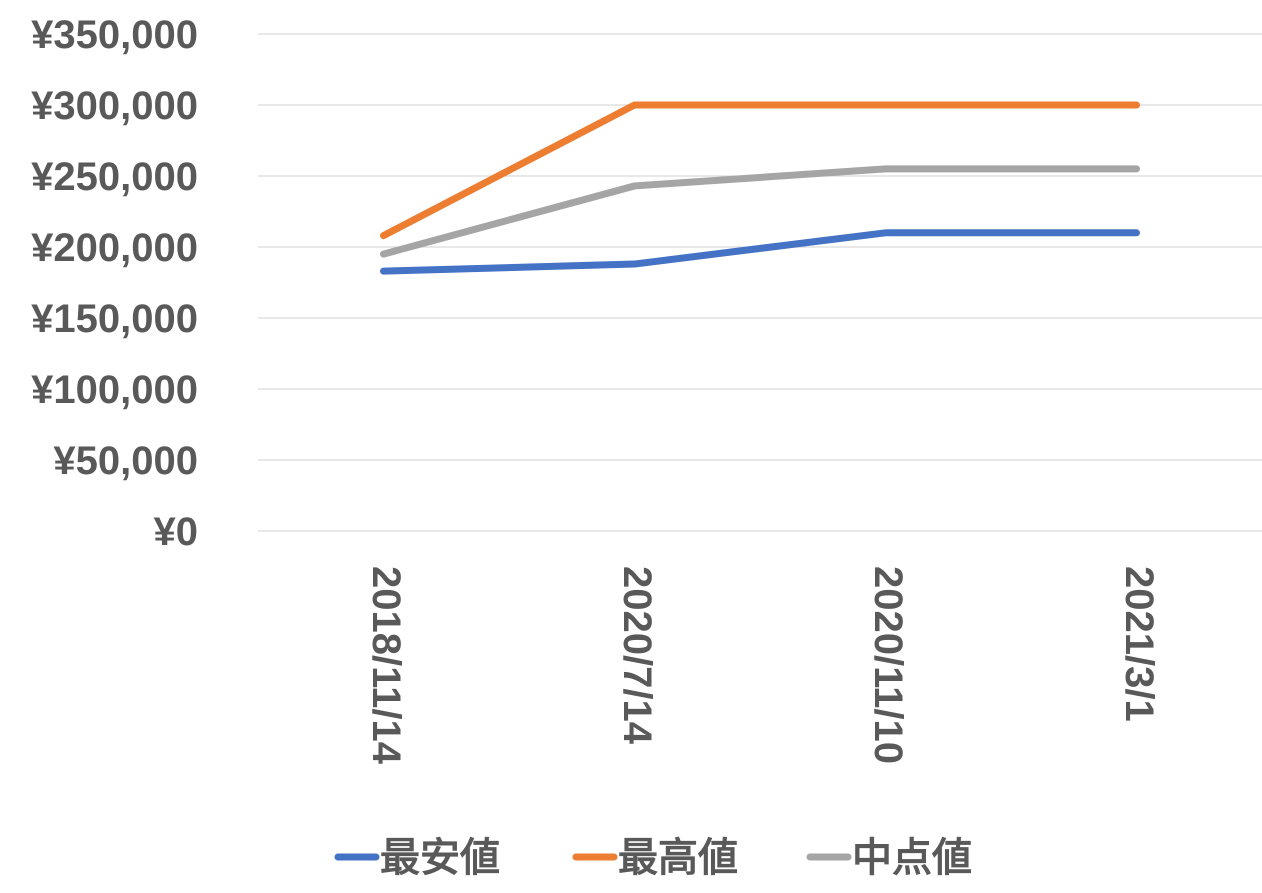  I want to click on legend: 最安値 最高値 中点値, so click(653, 858).